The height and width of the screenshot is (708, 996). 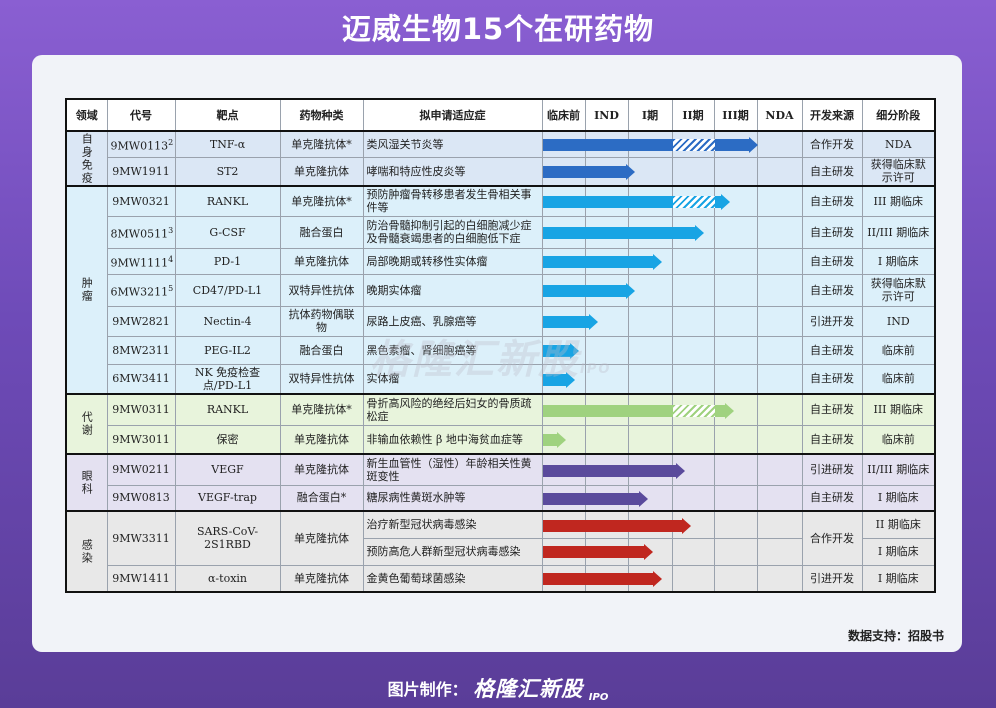 What do you see at coordinates (491, 360) in the screenshot?
I see `watermark-logo: 格隆汇新股IPO` at bounding box center [491, 360].